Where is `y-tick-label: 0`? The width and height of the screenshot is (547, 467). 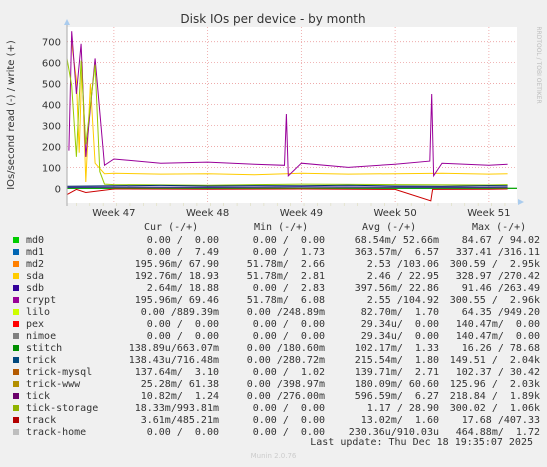 y-tick-label: 0 is located at coordinates (58, 189).